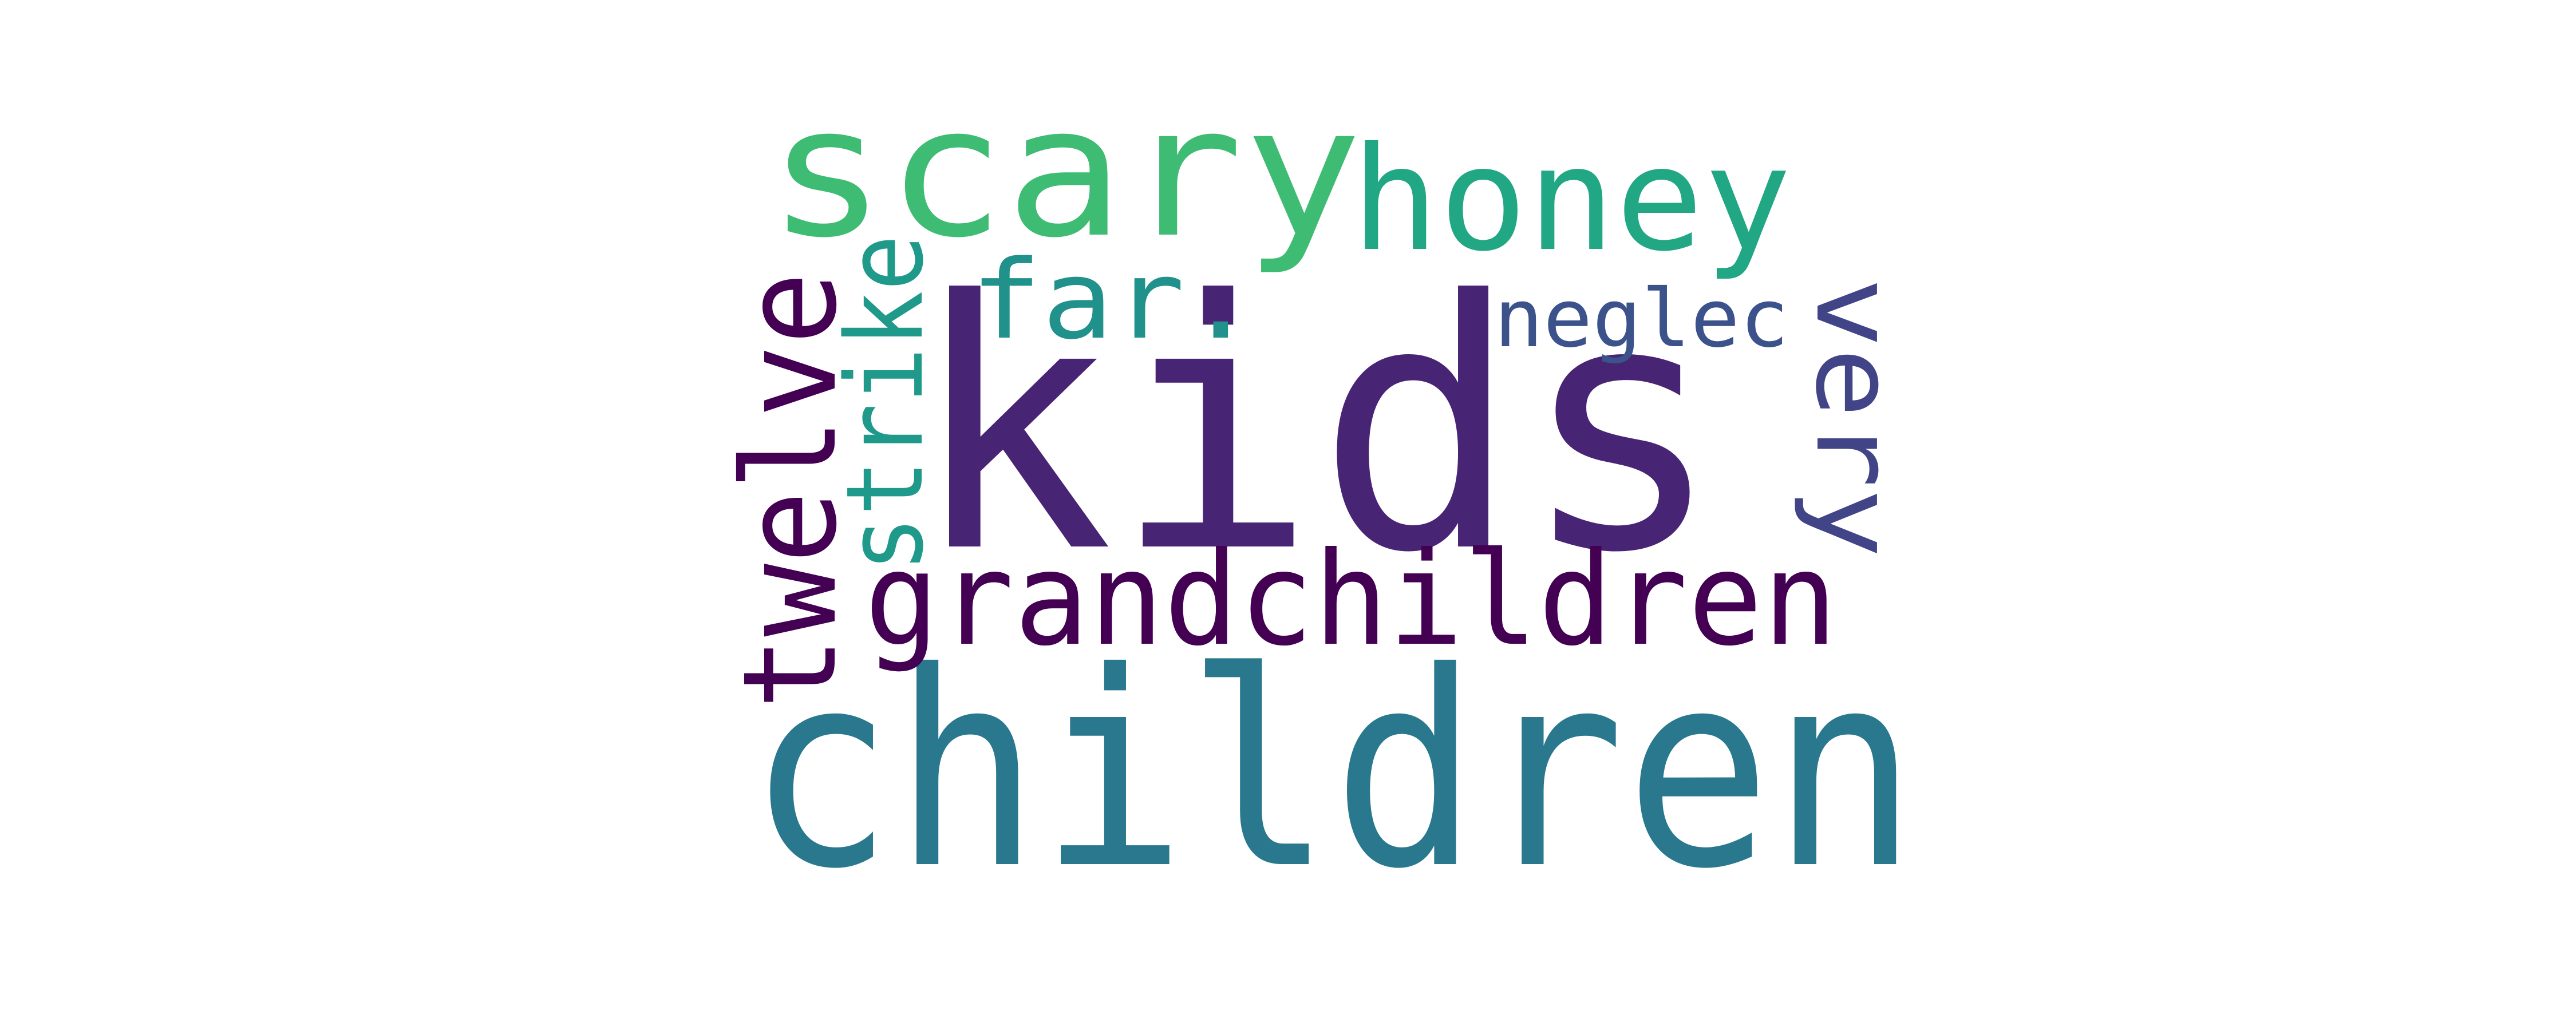 This screenshot has height=1030, width=2576. Describe the element at coordinates (1316, 428) in the screenshot. I see `word-kids: kids` at that location.